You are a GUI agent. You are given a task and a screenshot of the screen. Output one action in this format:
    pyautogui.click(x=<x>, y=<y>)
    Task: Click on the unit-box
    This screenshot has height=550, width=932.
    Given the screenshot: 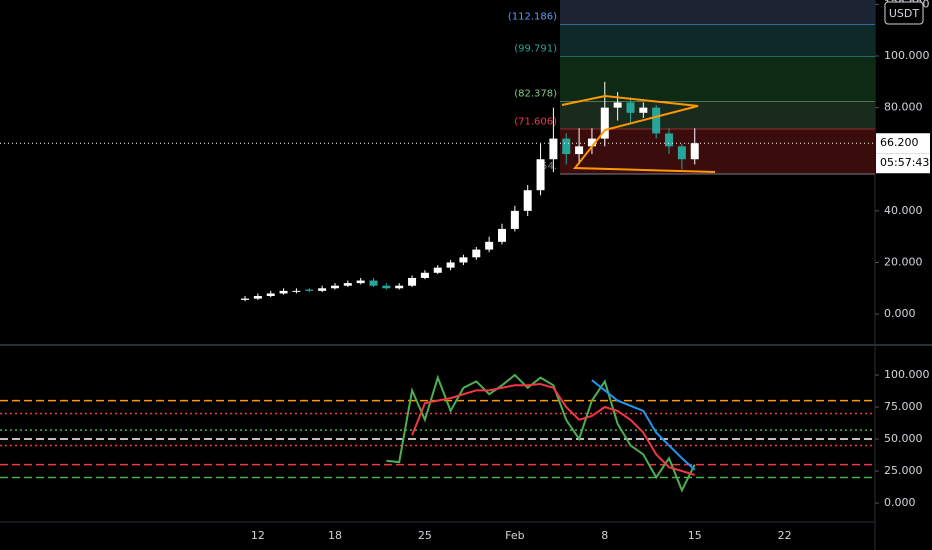 What is the action you would take?
    pyautogui.click(x=904, y=13)
    